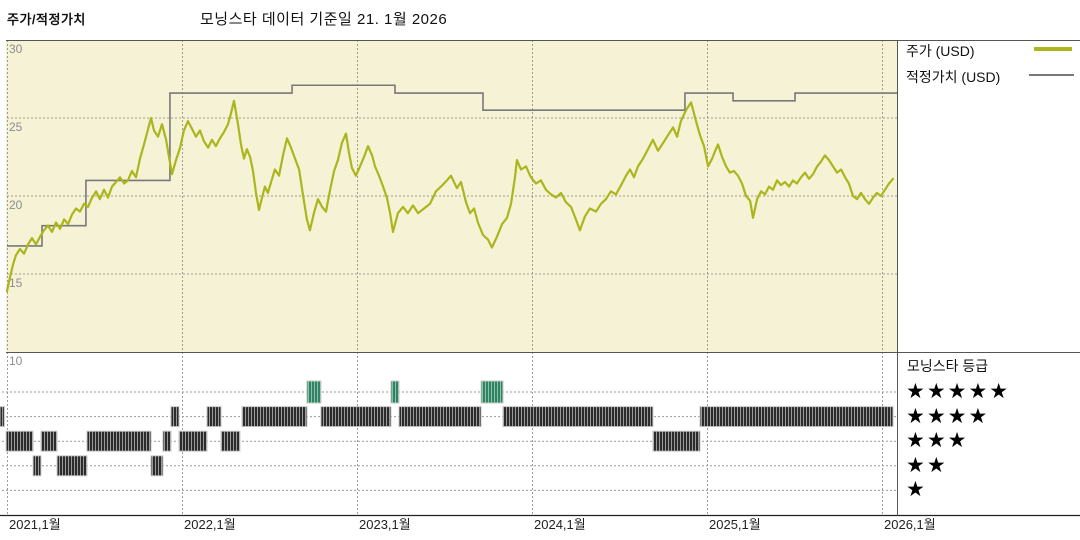 The height and width of the screenshot is (540, 1080). I want to click on y-axis-tick-label: 30, so click(16, 49).